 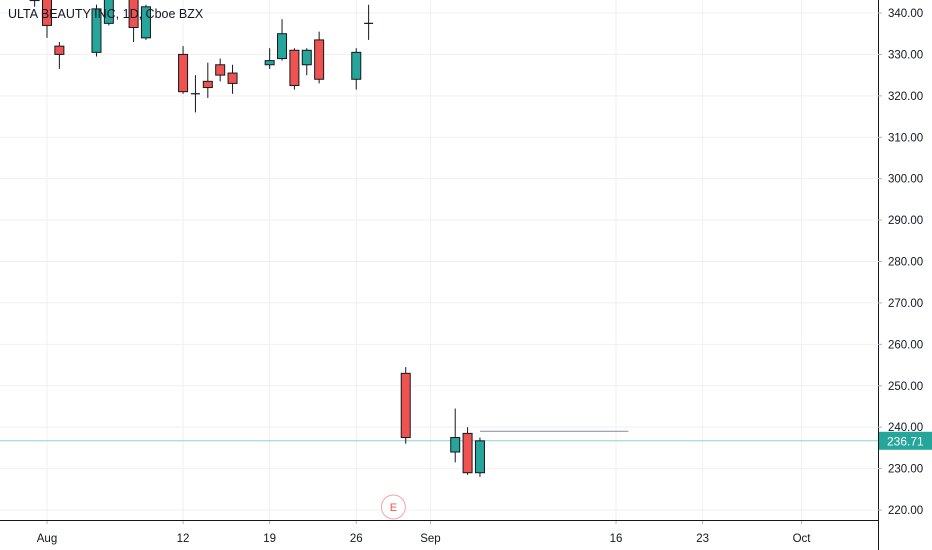 What do you see at coordinates (269, 539) in the screenshot?
I see `x-tick-label: 19` at bounding box center [269, 539].